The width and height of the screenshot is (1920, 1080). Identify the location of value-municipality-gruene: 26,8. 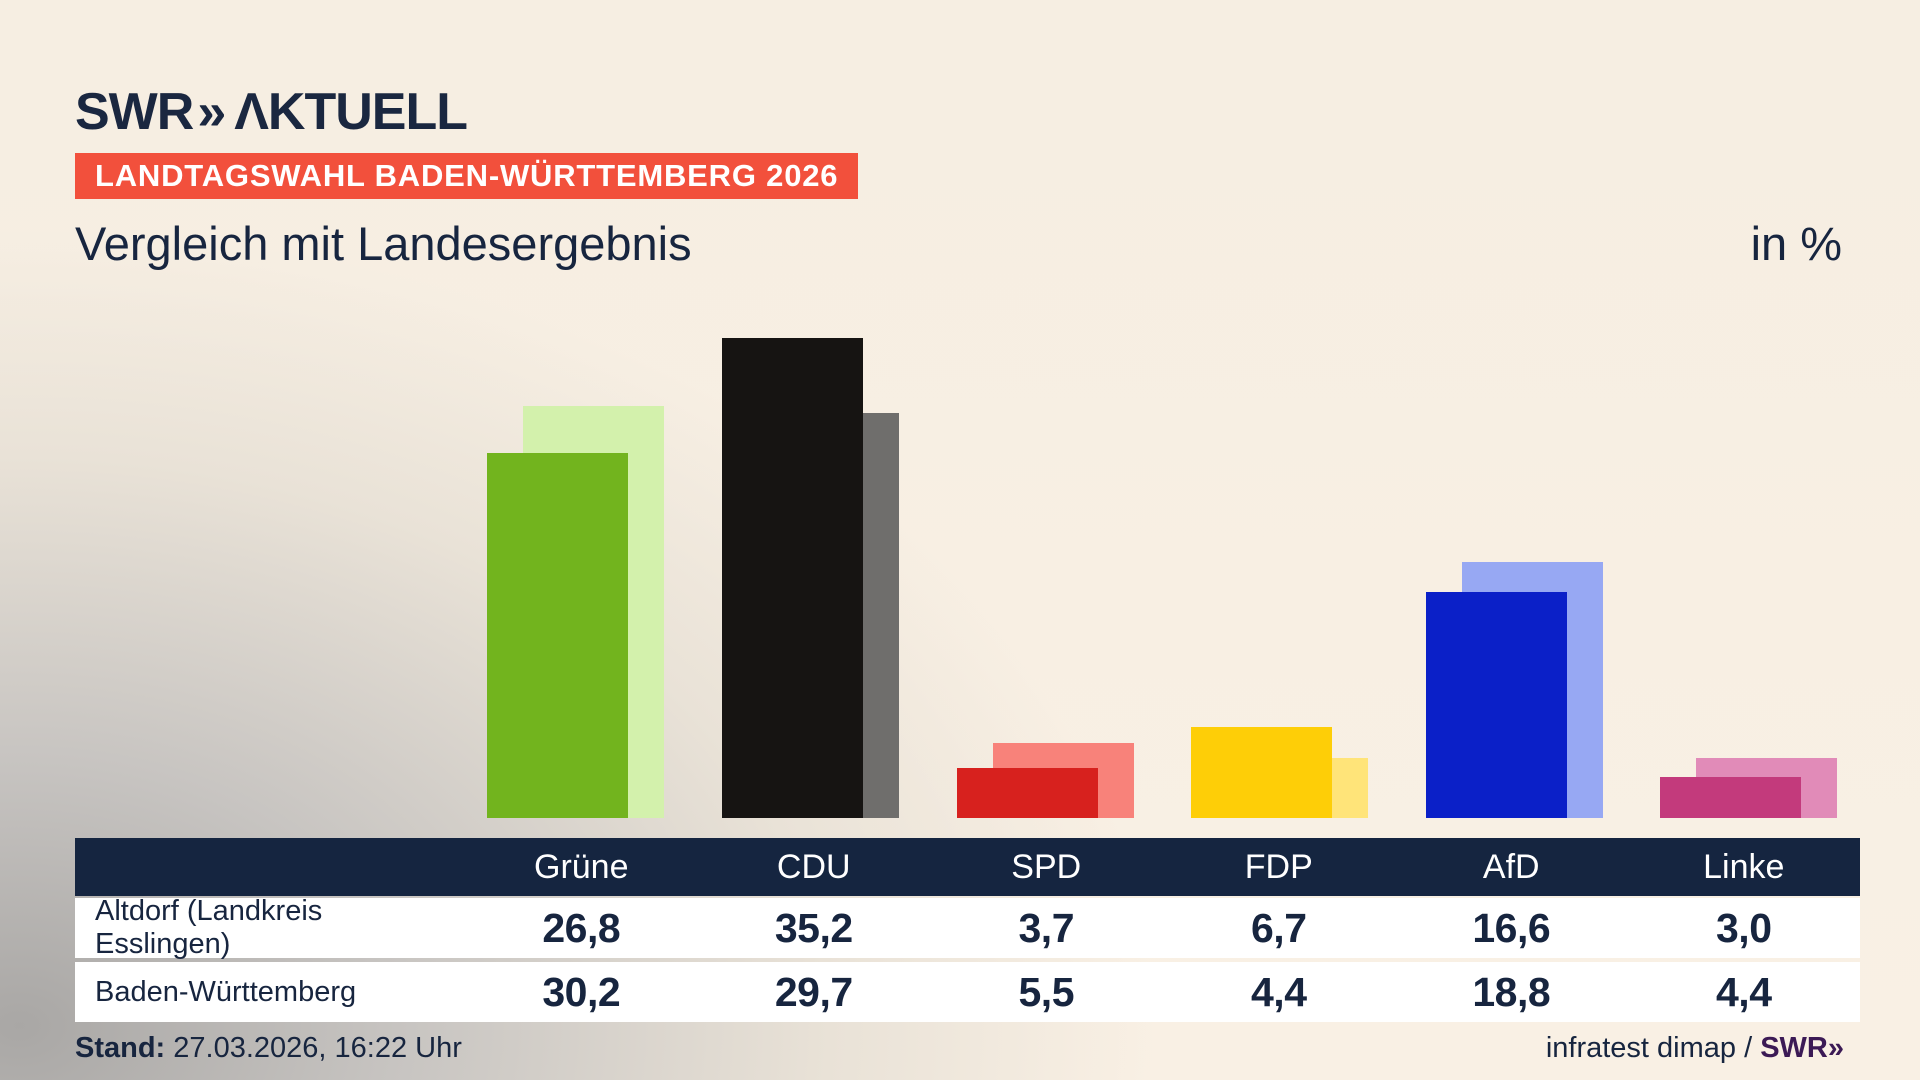
(581, 927).